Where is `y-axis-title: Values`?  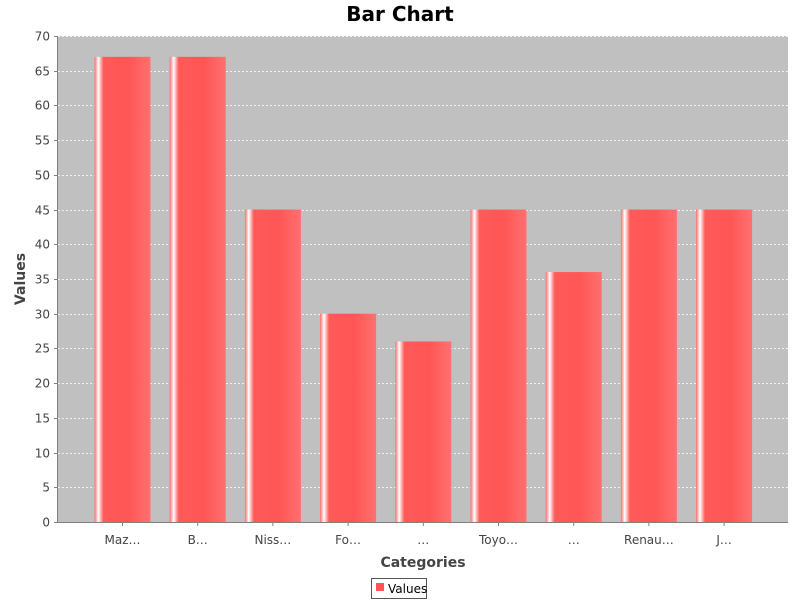 y-axis-title: Values is located at coordinates (21, 279).